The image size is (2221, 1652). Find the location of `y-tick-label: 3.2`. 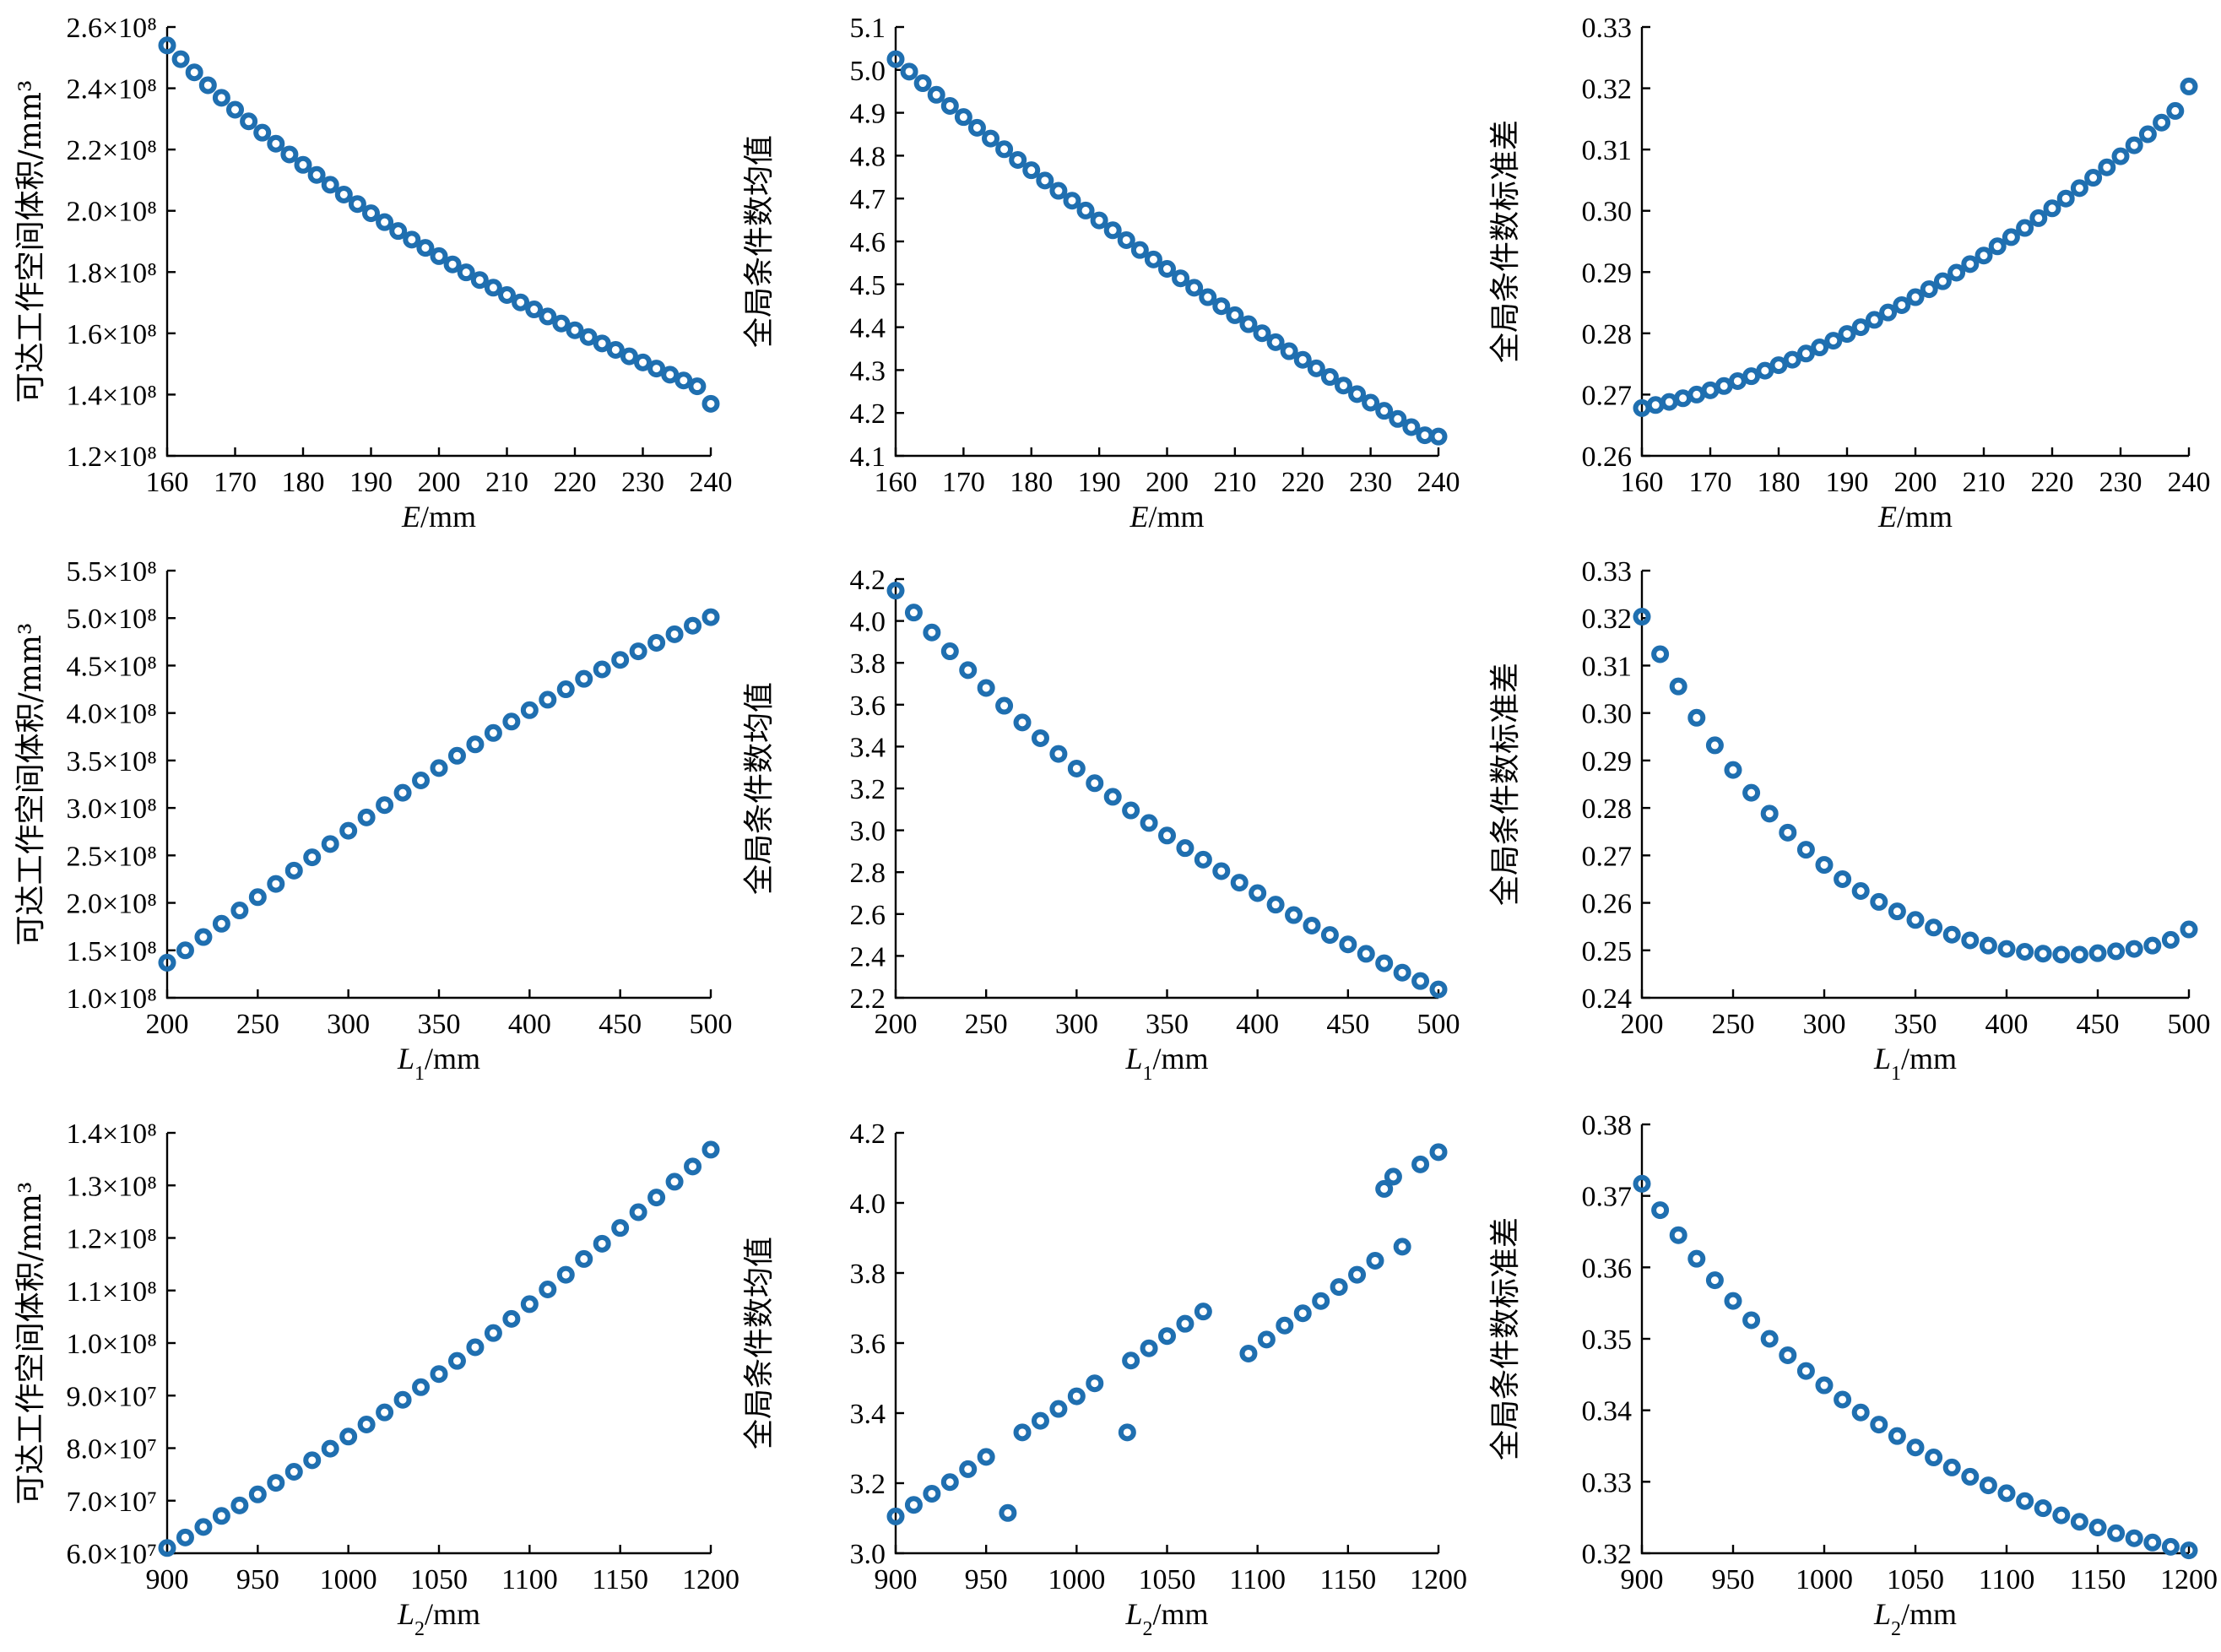

y-tick-label: 3.2 is located at coordinates (868, 1484).